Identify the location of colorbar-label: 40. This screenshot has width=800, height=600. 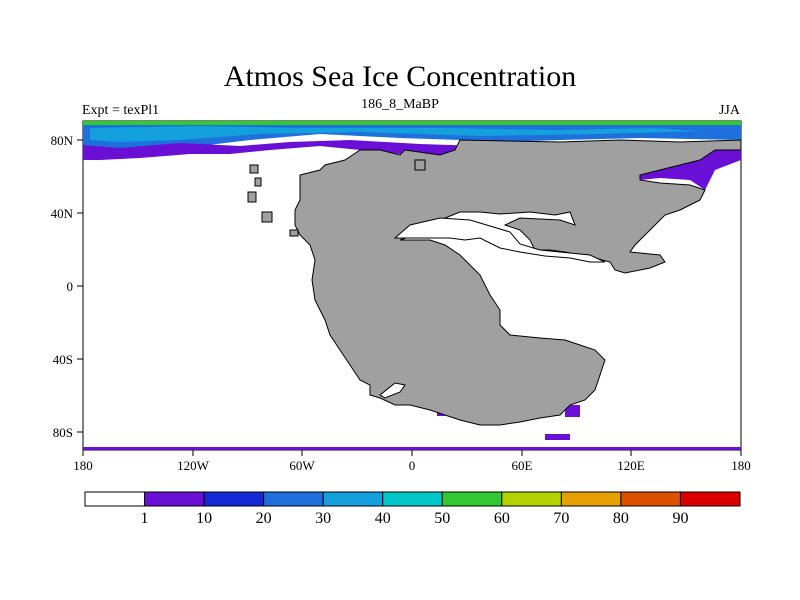
(383, 518).